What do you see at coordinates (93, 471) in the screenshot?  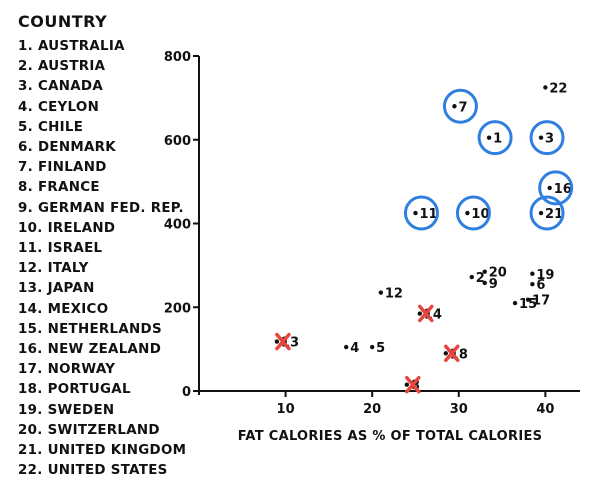 I see `country-item: 22. UNITED STATES` at bounding box center [93, 471].